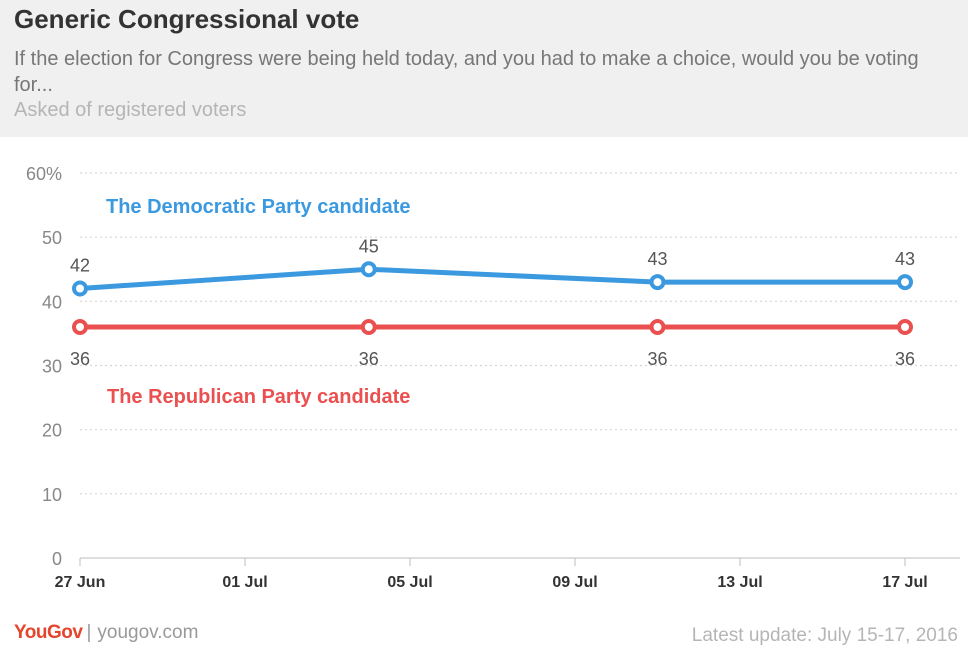 This screenshot has height=652, width=968. Describe the element at coordinates (904, 582) in the screenshot. I see `x-tick-label: 17 Jul` at that location.